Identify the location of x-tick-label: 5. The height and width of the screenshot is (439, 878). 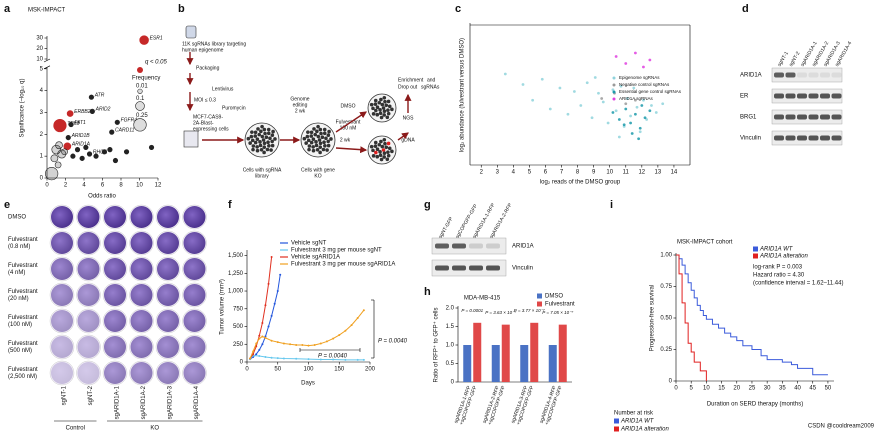
(530, 173).